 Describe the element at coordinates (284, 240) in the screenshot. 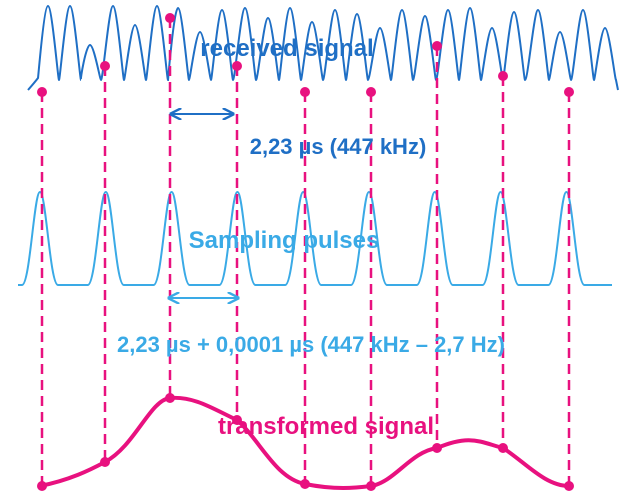

I see `sampling-pulses-label: Sampling pulses` at that location.